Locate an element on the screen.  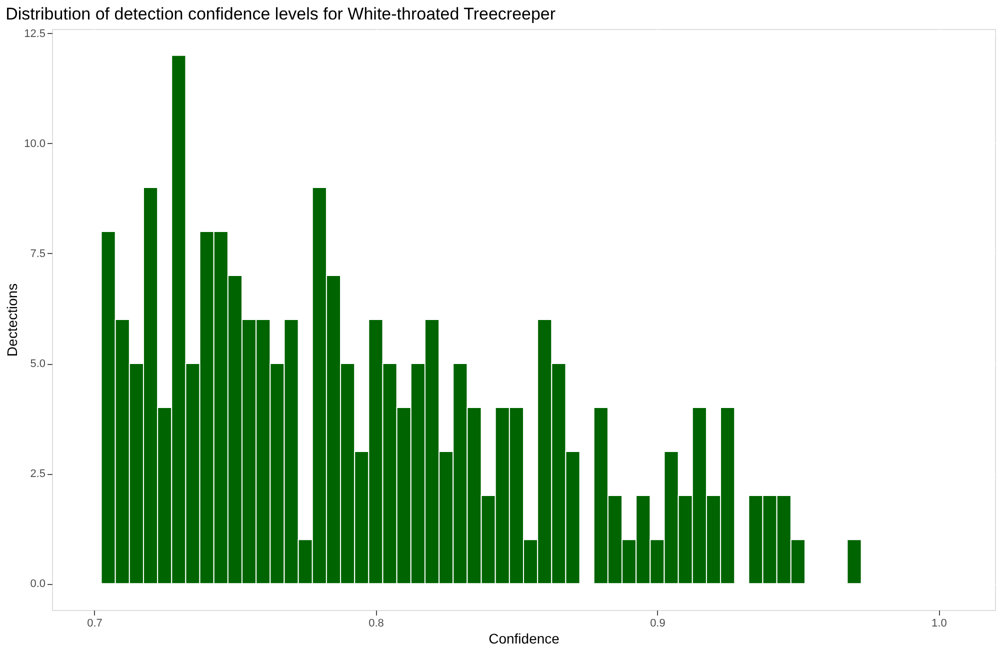
y-tick-label: 10.0 is located at coordinates (35, 144).